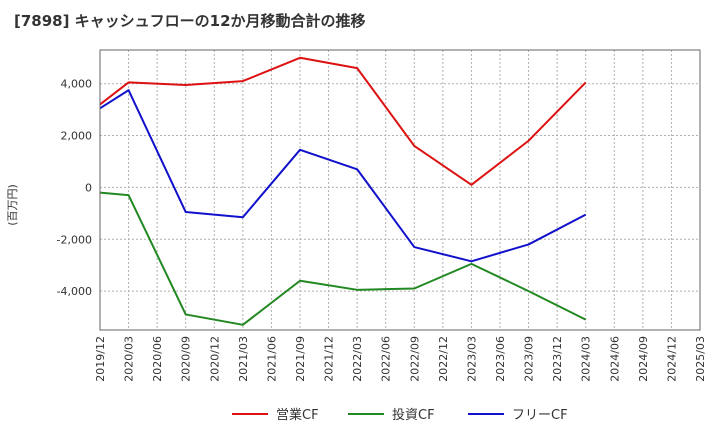 This screenshot has height=440, width=720. I want to click on x-tick-label: 2021/06, so click(271, 359).